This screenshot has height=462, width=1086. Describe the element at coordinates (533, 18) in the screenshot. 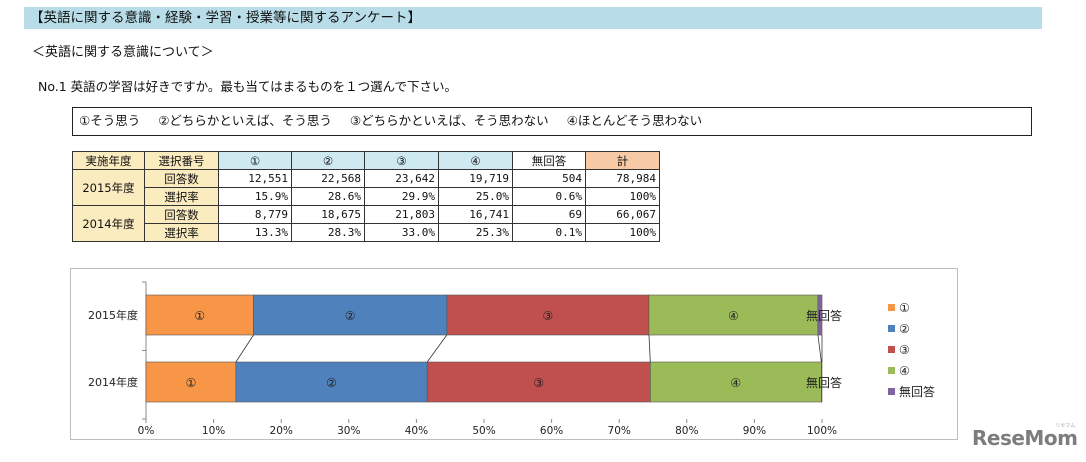

I see `page-title-bar: 【英語に関する意識・経験・学習・授業等に関するアンケート】` at that location.